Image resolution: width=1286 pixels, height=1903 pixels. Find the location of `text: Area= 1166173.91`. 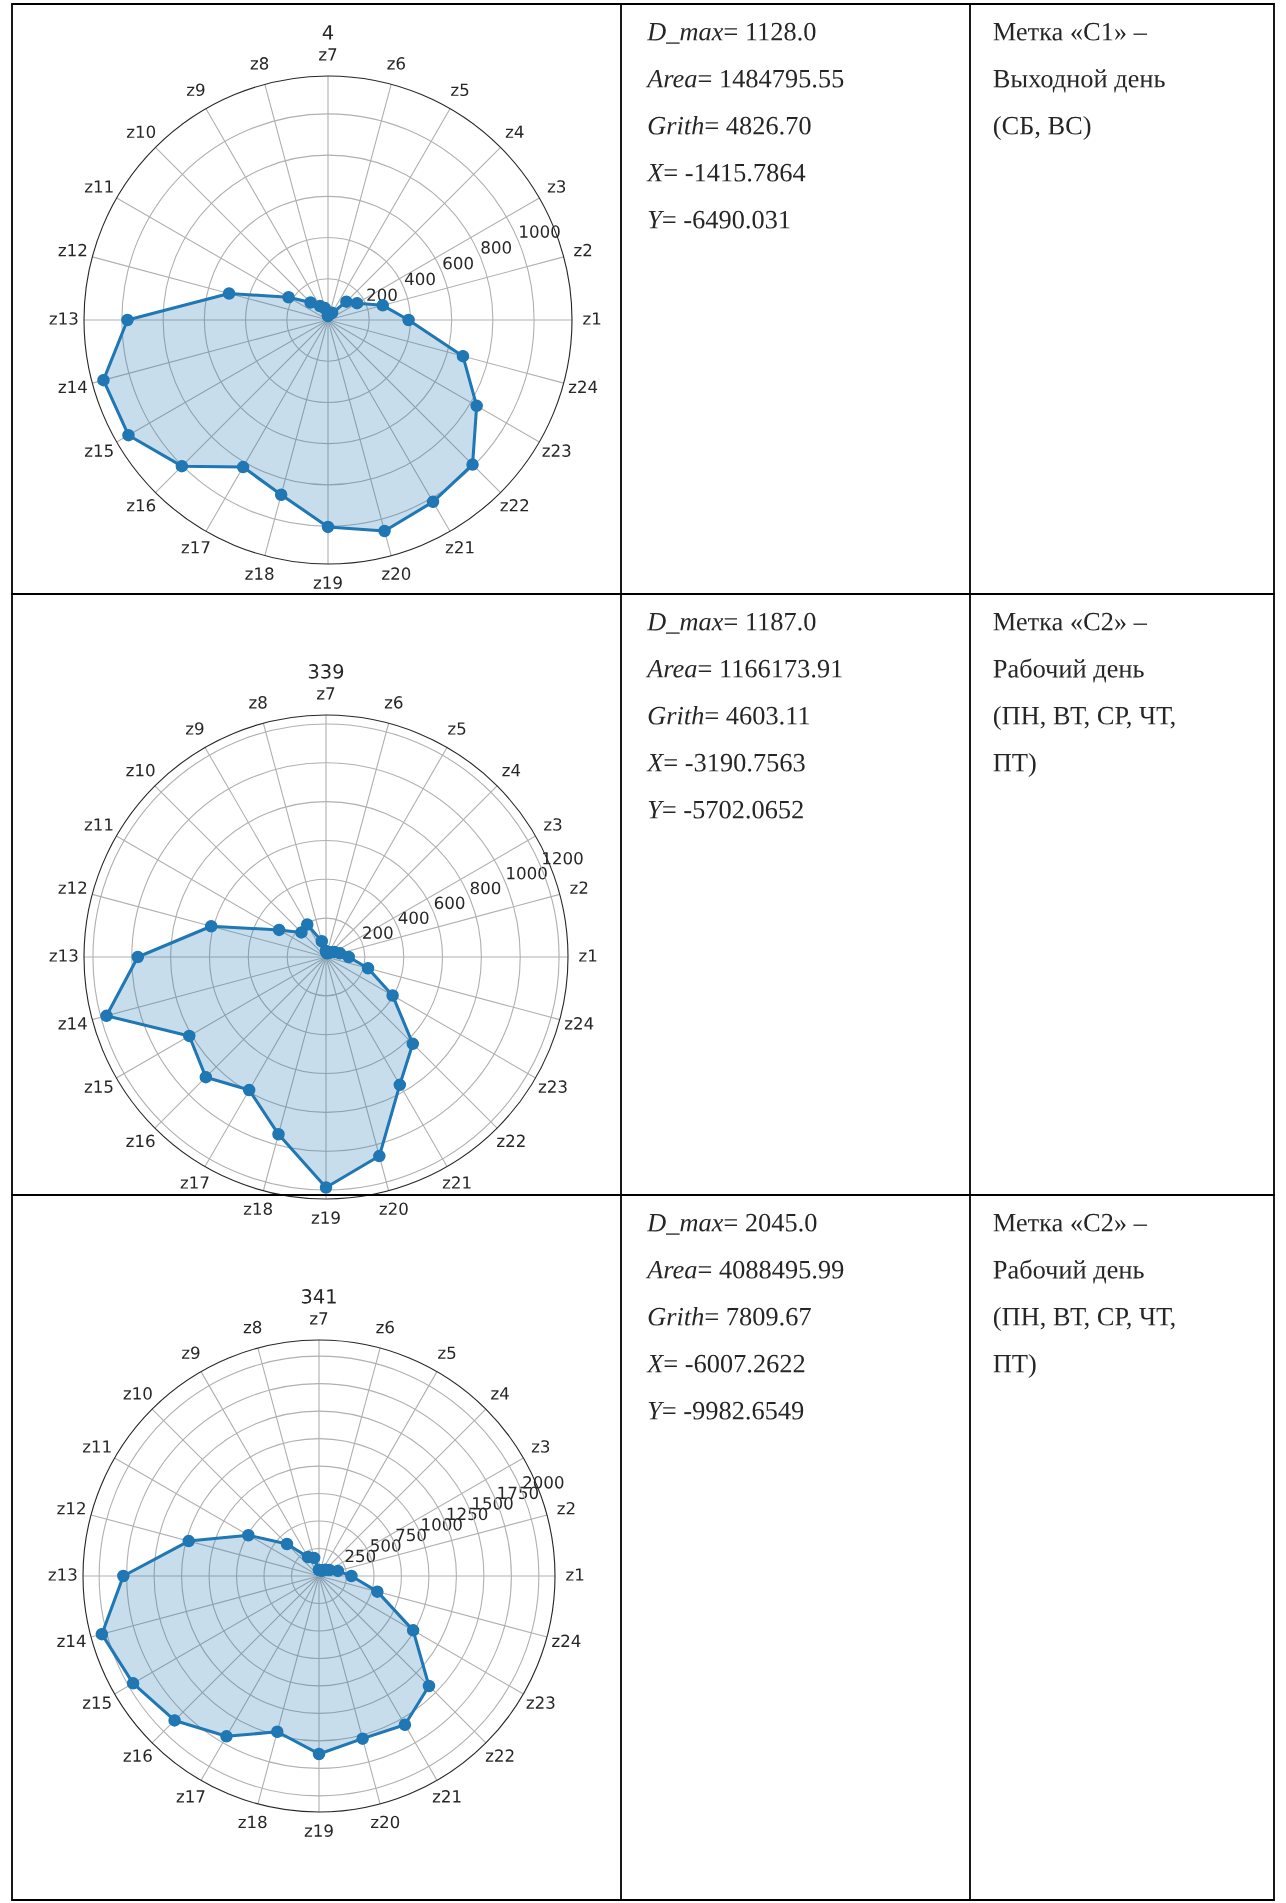

text: Area= 1166173.91 is located at coordinates (743, 668).